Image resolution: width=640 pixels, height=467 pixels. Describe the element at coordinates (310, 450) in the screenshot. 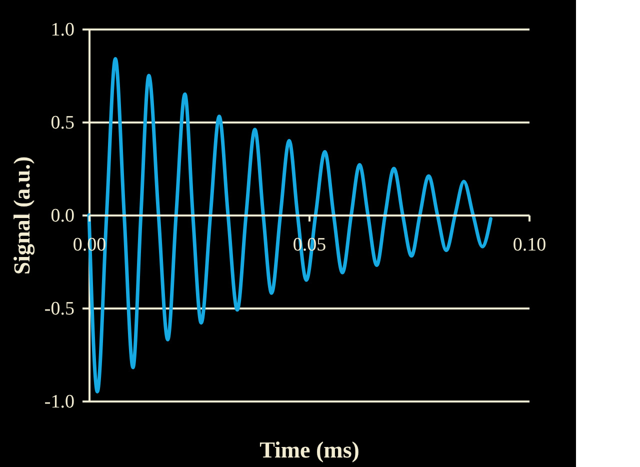

I see `x-axis-title: Time (ms)` at that location.